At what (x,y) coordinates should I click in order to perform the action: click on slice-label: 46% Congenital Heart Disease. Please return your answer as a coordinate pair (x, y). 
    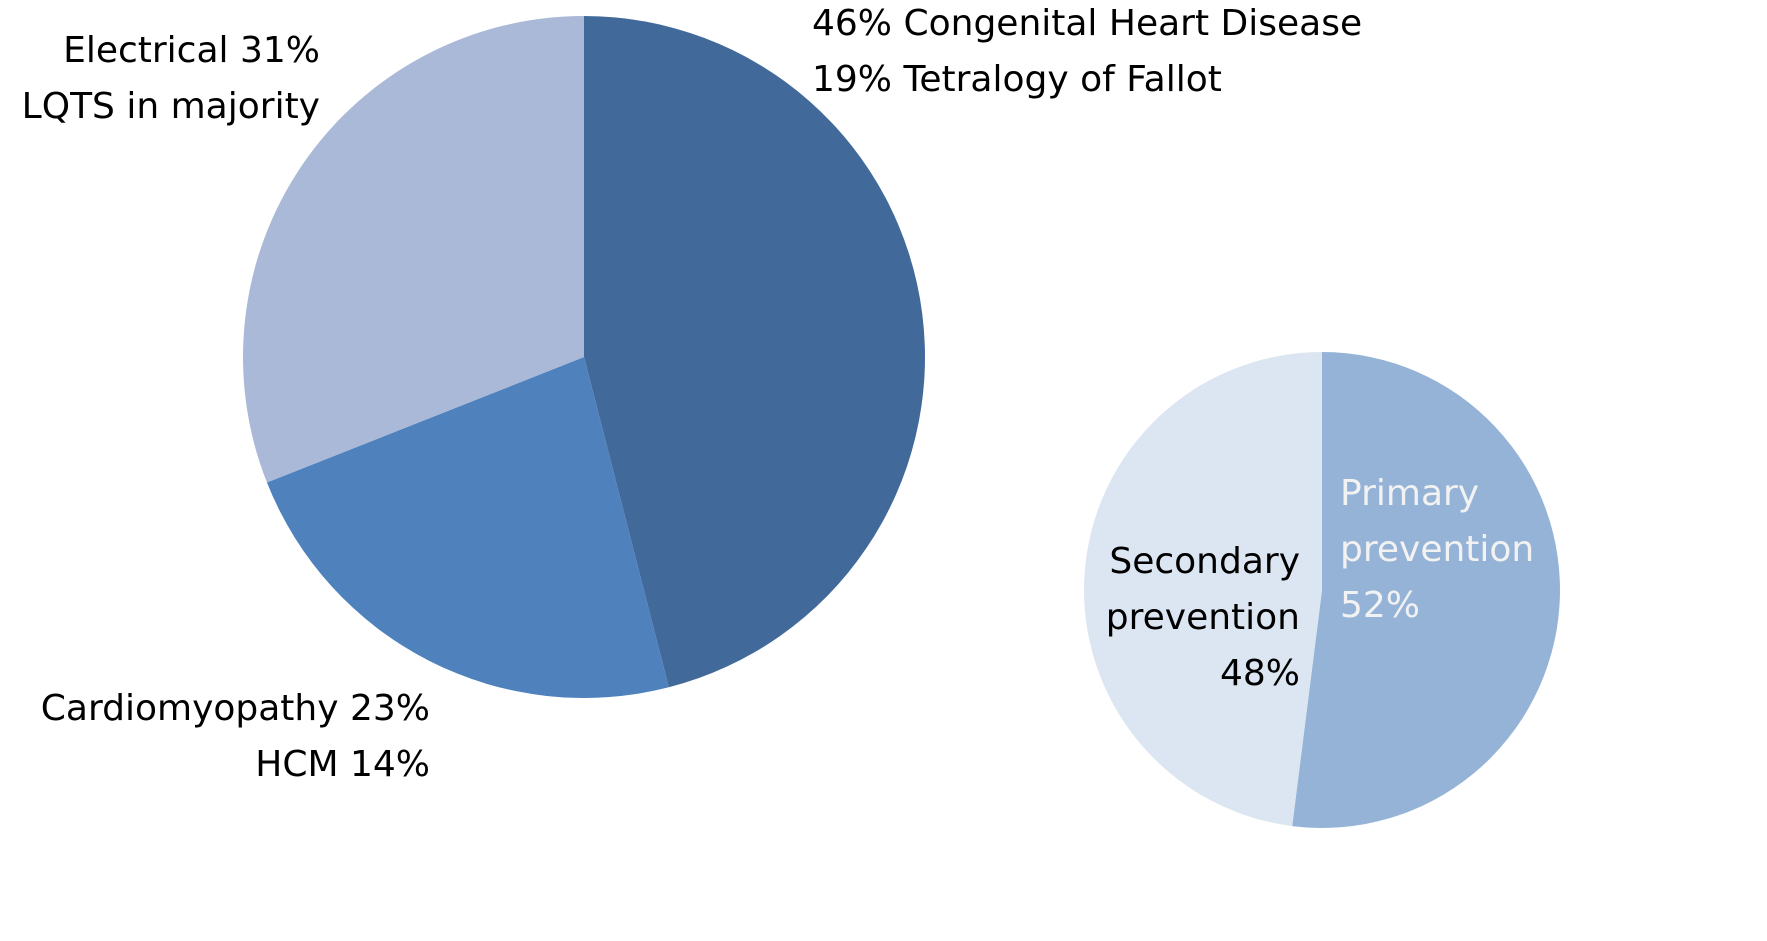
    Looking at the image, I should click on (1087, 23).